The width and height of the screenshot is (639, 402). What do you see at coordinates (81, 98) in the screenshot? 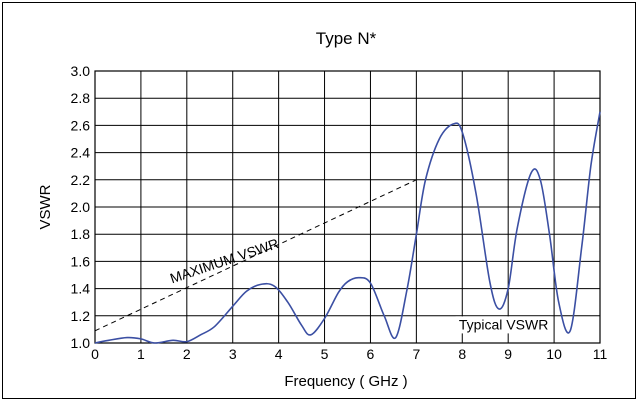
I see `y-tick-label: 2.8` at bounding box center [81, 98].